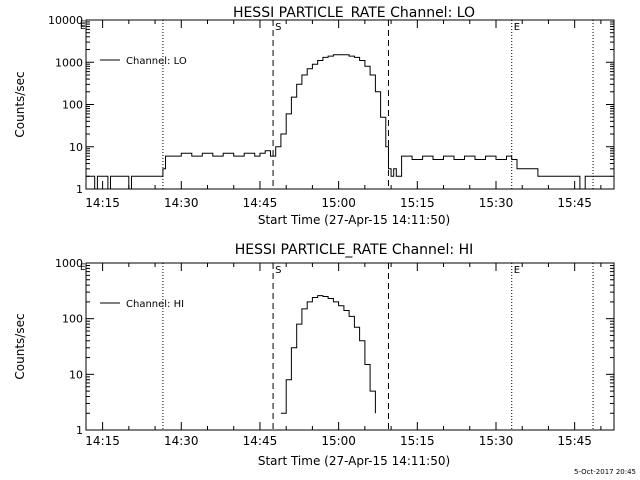 The height and width of the screenshot is (480, 640). Describe the element at coordinates (65, 20) in the screenshot. I see `y-tick-label: 10000` at that location.